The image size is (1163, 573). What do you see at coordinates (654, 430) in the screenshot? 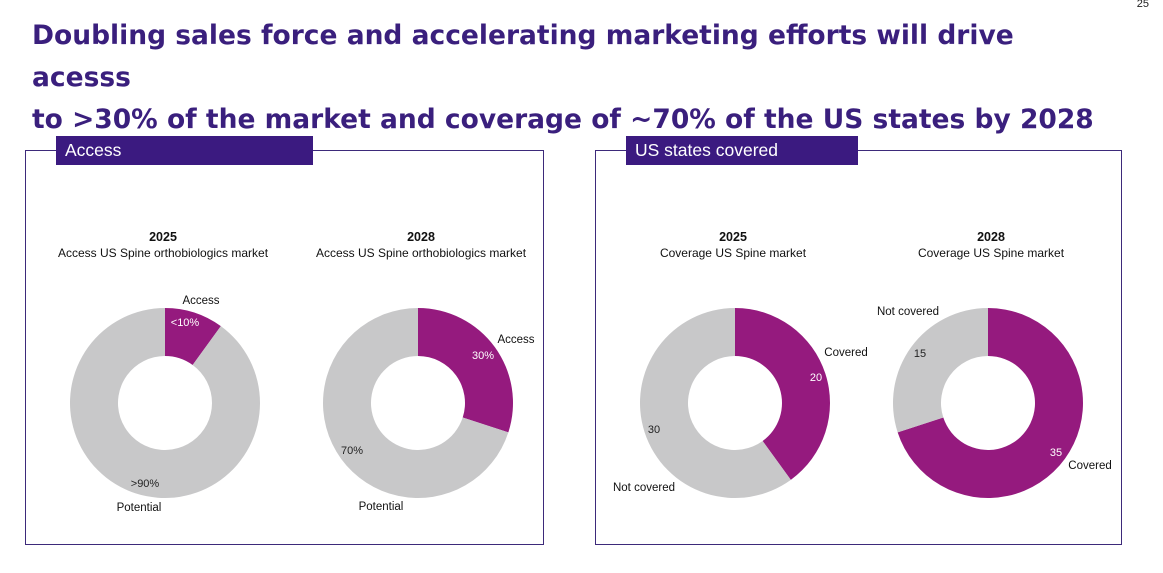
I see `slice-value-label: 30` at bounding box center [654, 430].